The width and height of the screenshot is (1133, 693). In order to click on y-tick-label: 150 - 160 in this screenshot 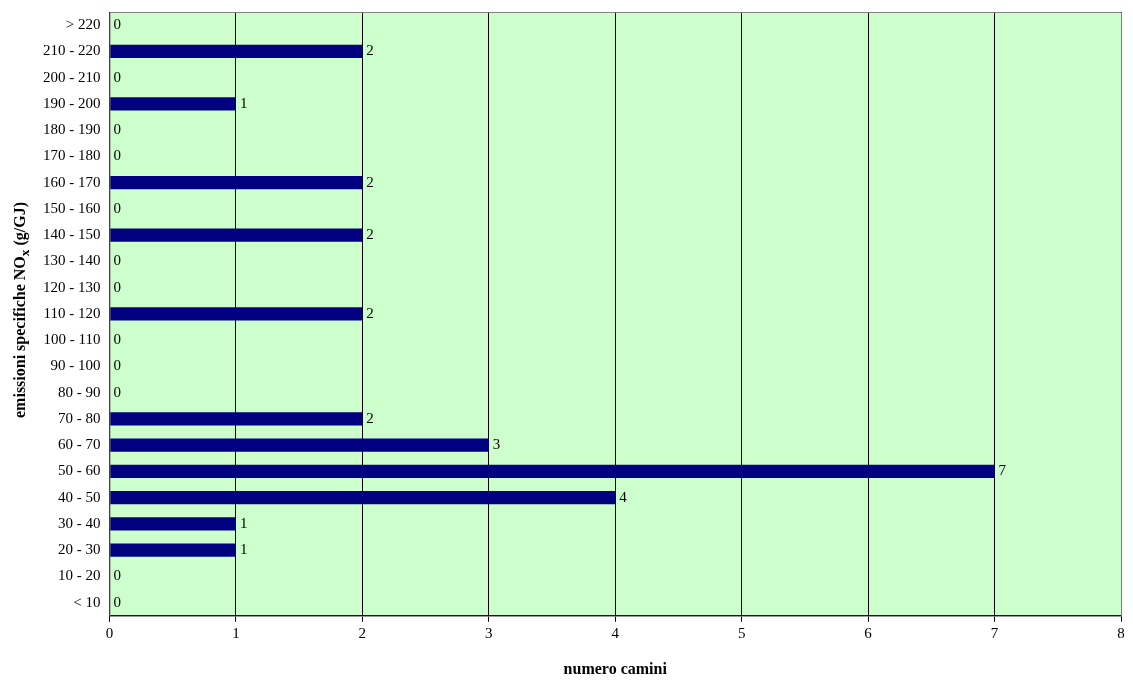, I will do `click(72, 207)`.